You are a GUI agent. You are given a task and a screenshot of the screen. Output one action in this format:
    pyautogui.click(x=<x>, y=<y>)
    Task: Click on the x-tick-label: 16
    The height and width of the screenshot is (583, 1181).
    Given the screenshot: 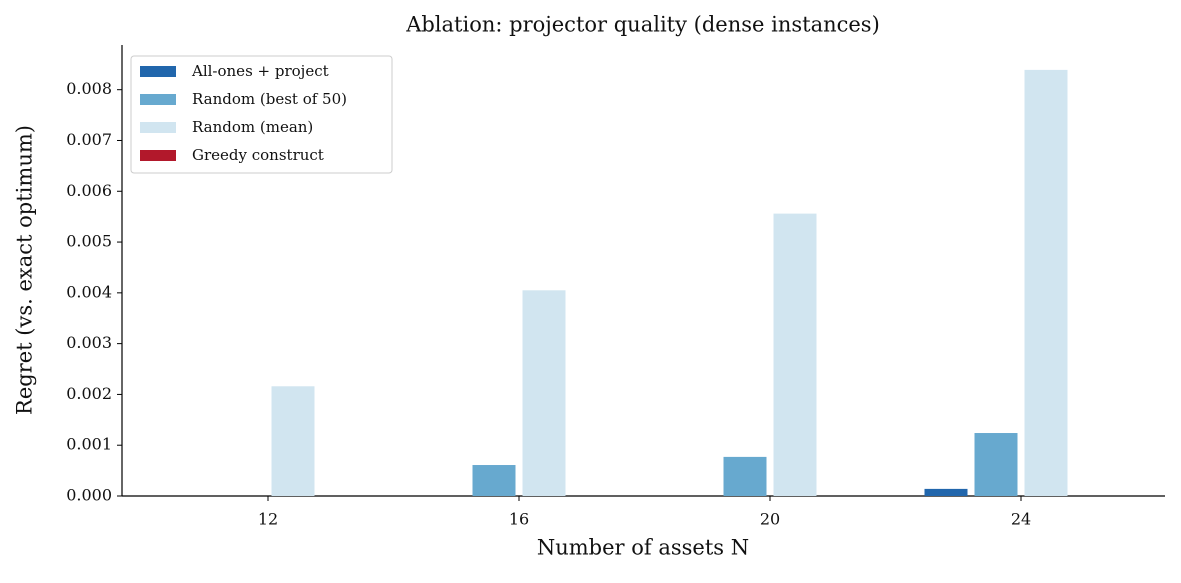 What is the action you would take?
    pyautogui.click(x=519, y=519)
    